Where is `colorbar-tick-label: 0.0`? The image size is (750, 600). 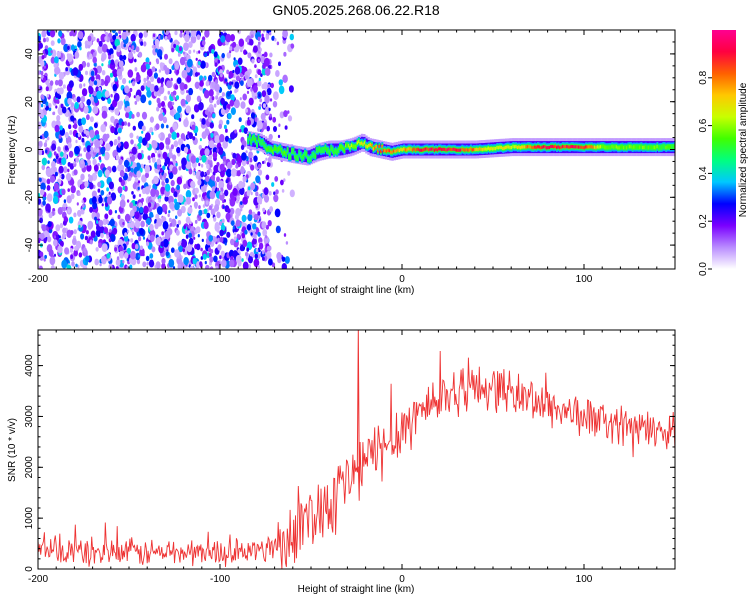 colorbar-tick-label: 0.0 is located at coordinates (703, 269).